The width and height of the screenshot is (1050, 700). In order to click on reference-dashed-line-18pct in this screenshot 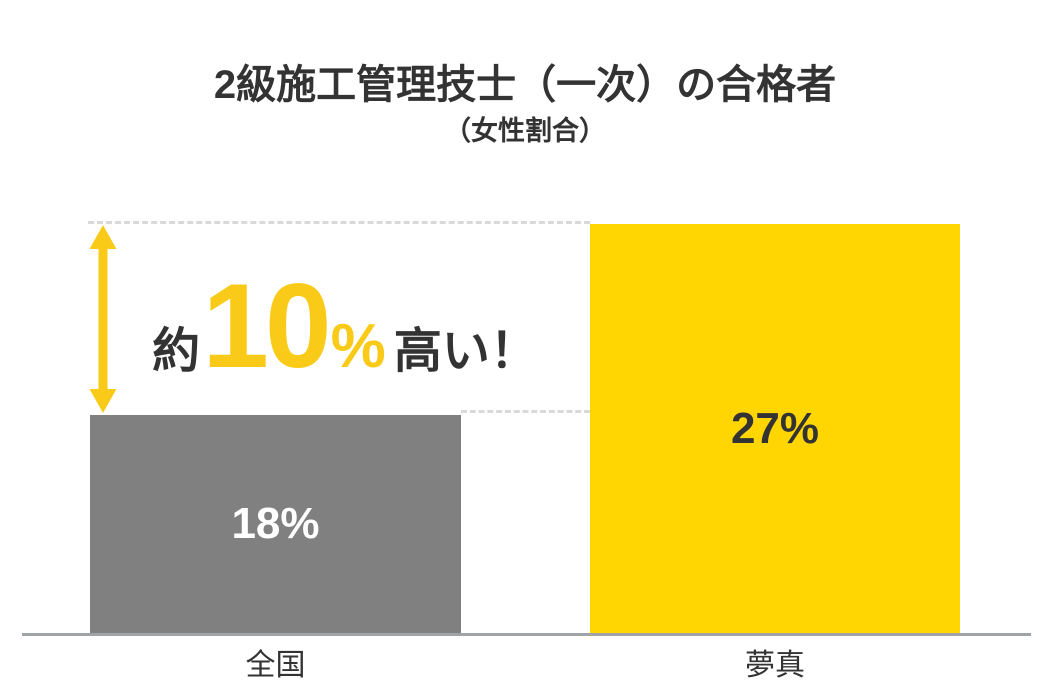, I will do `click(525, 411)`.